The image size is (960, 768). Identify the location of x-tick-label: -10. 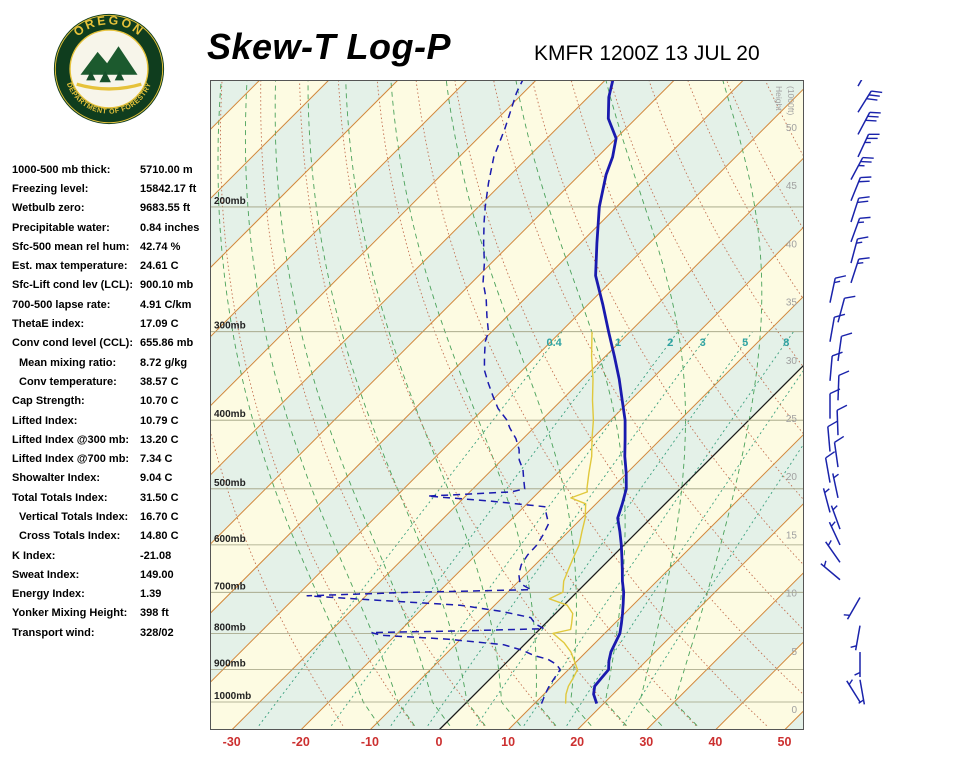
(370, 742).